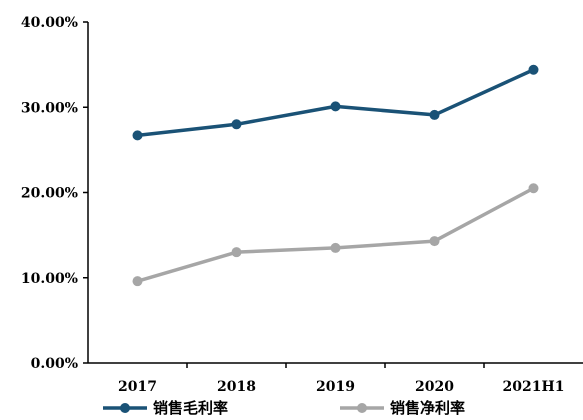  Describe the element at coordinates (54, 364) in the screenshot. I see `y-tick-label: 0.00%` at that location.